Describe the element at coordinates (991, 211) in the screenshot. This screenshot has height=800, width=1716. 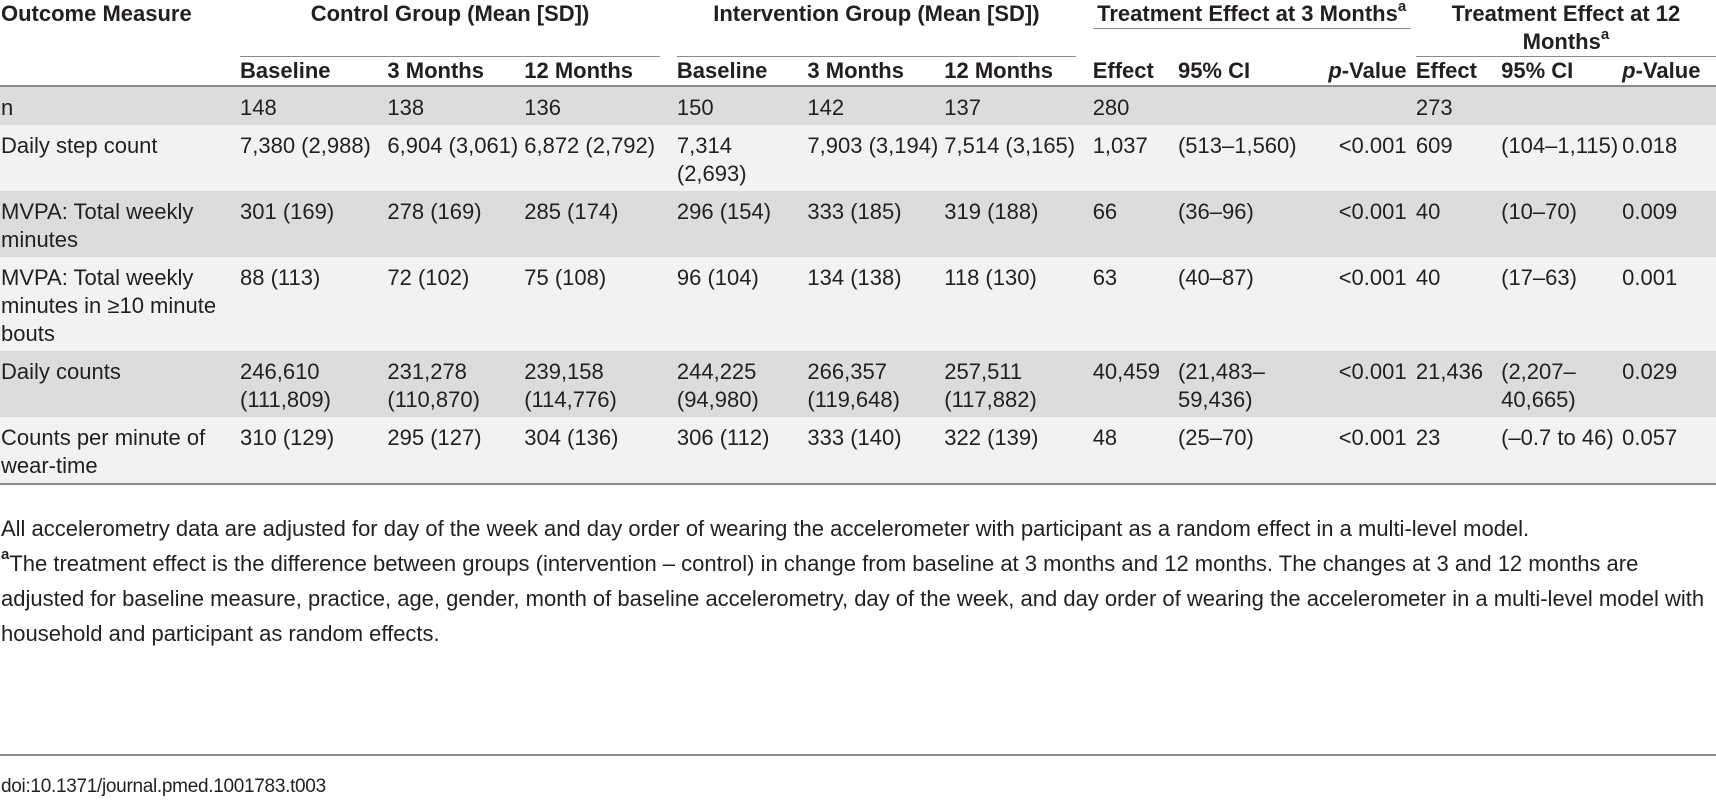
I see `cell-intervention-12-months: 319 (188)` at that location.